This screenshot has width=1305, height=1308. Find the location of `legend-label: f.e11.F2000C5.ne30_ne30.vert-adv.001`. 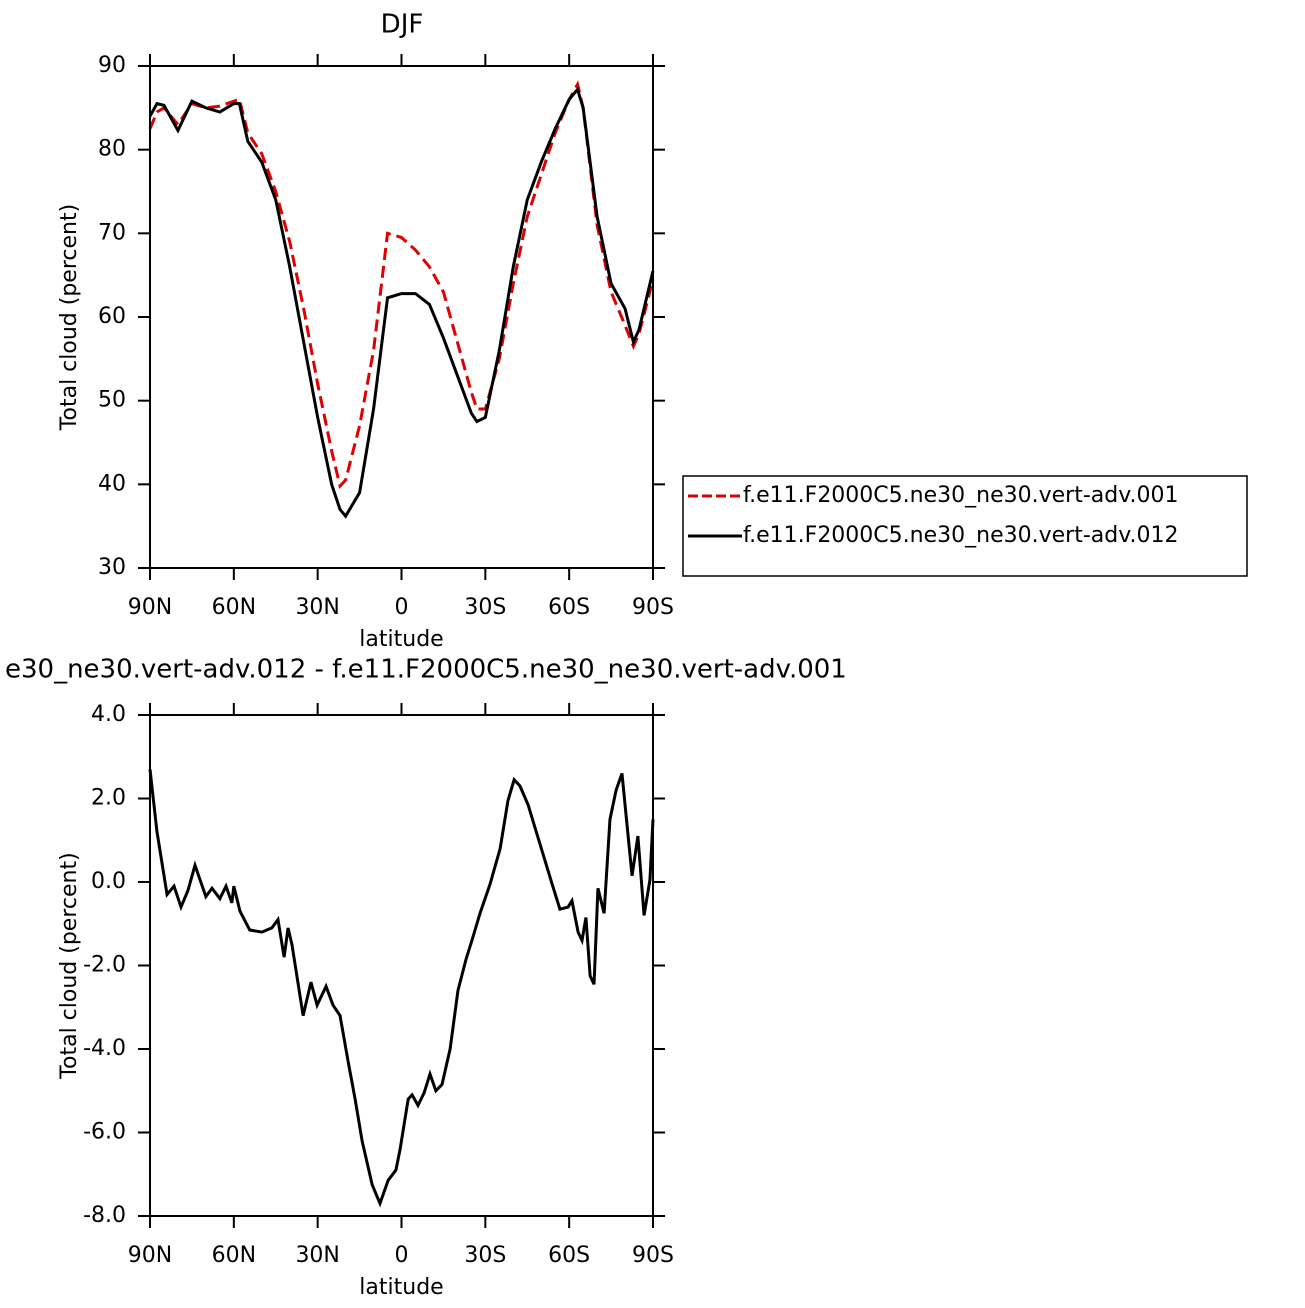

legend-label: f.e11.F2000C5.ne30_ne30.vert-adv.001 is located at coordinates (961, 495).